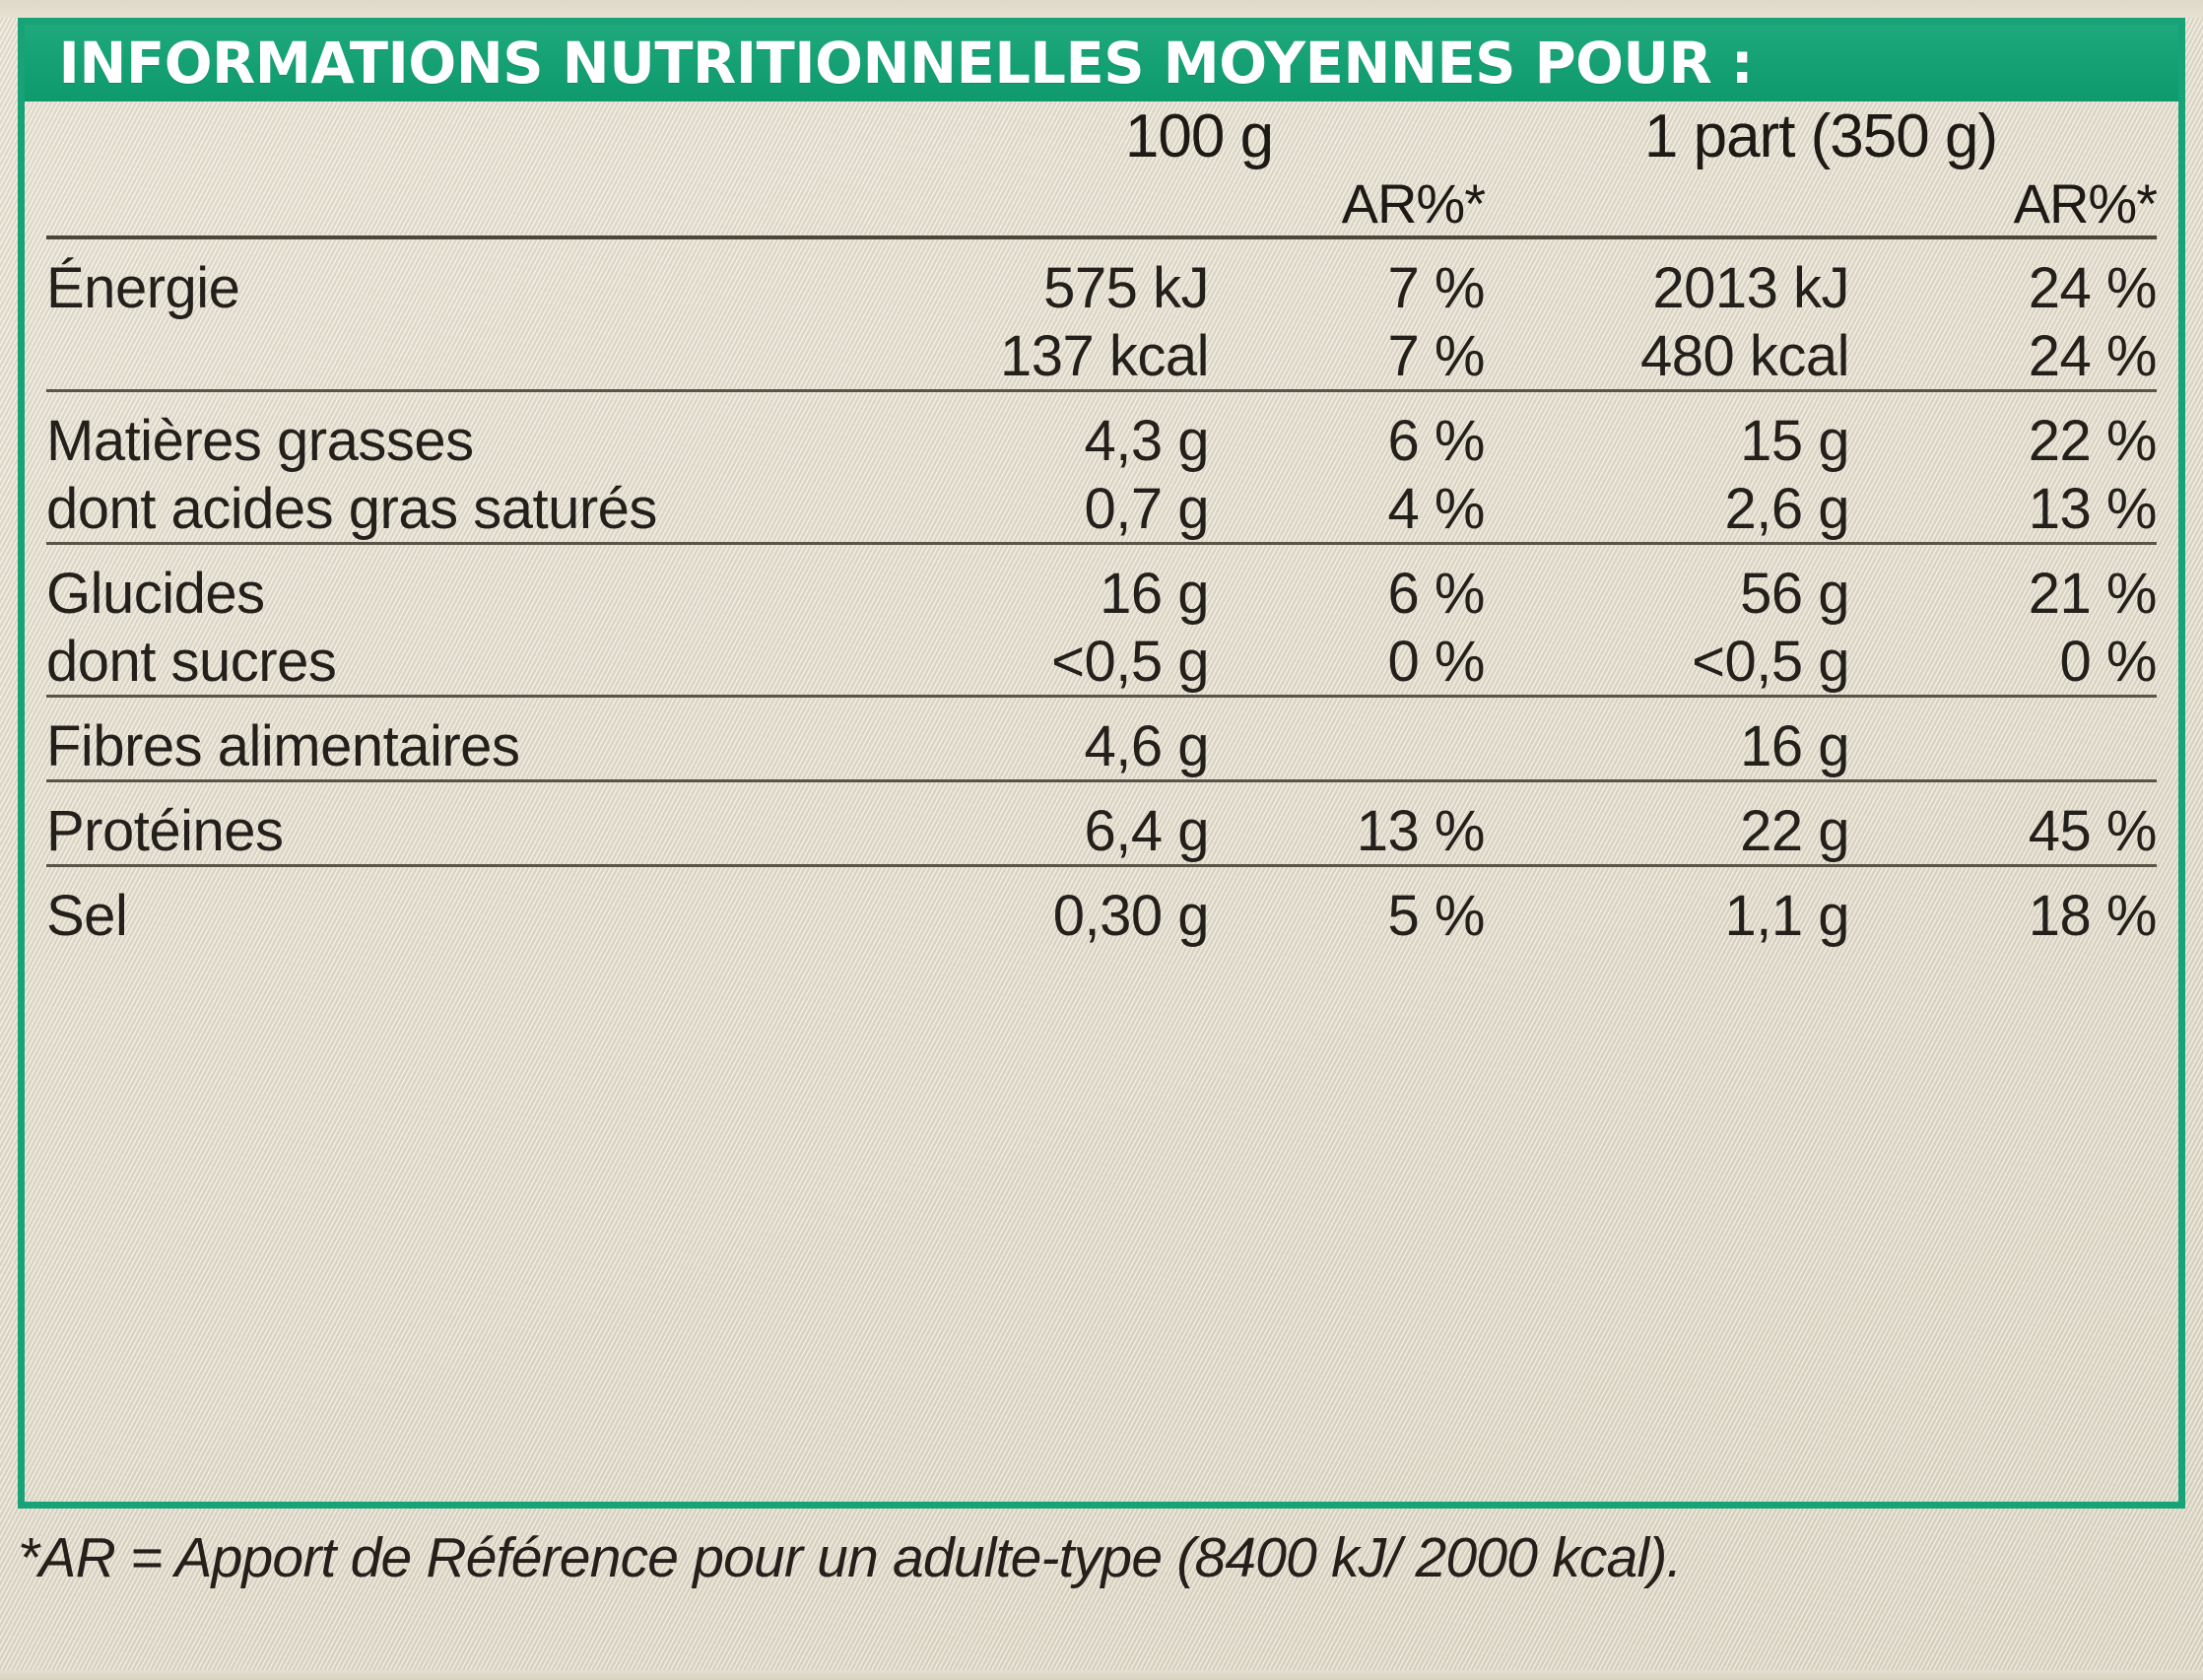 The image size is (2203, 1680). Describe the element at coordinates (1437, 509) in the screenshot. I see `row-ar-100g: 4 %` at that location.